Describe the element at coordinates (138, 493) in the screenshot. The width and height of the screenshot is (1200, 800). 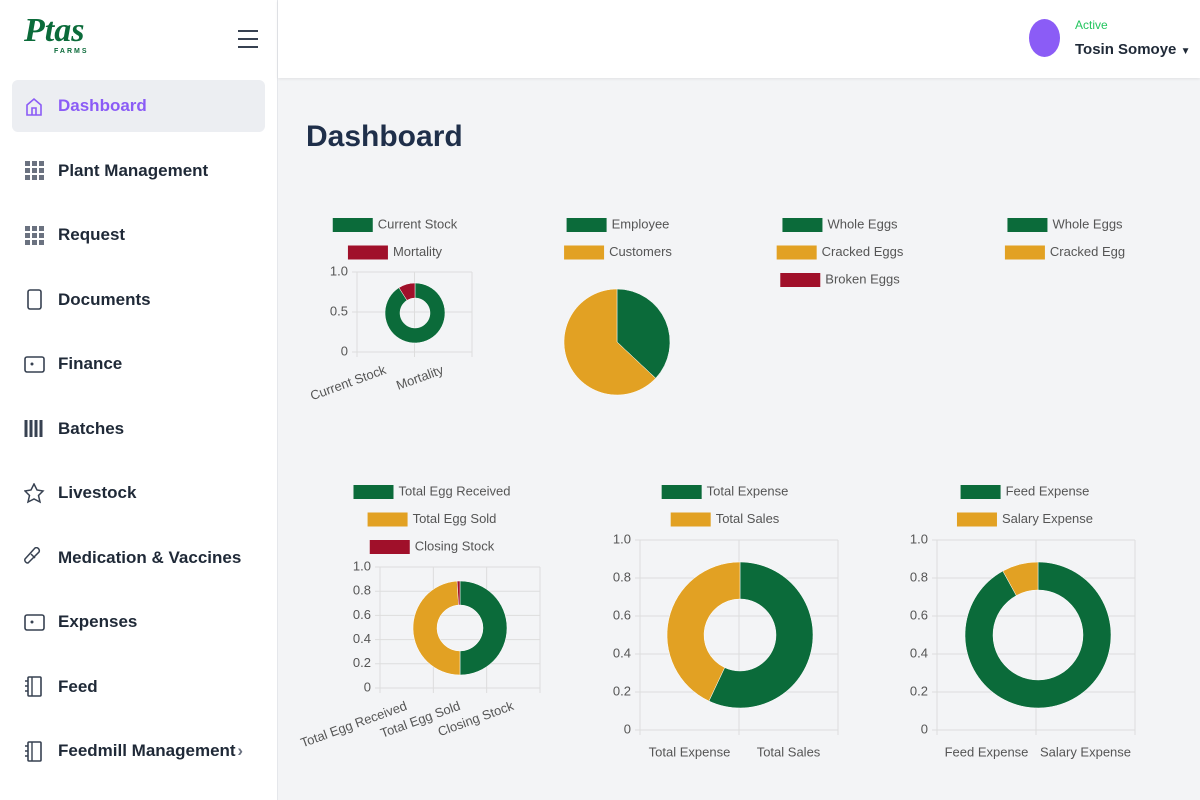
I see `nav-item: Livestock` at that location.